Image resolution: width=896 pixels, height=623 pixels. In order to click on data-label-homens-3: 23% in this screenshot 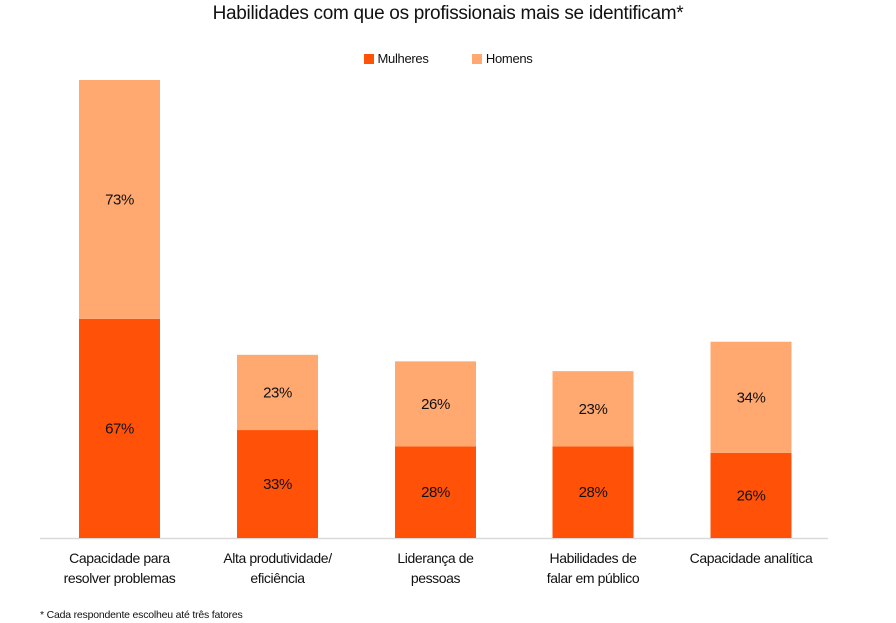, I will do `click(593, 409)`.